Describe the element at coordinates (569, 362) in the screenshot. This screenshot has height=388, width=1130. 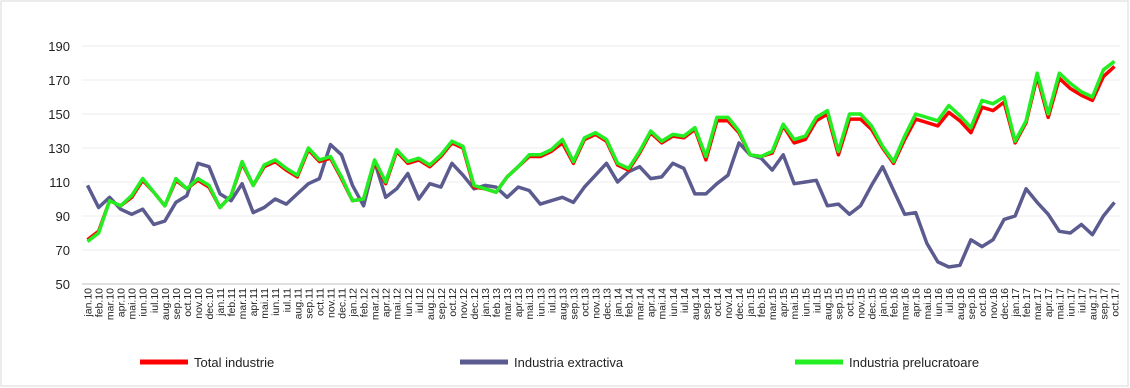
I see `legend-label: Industria extractiva` at that location.